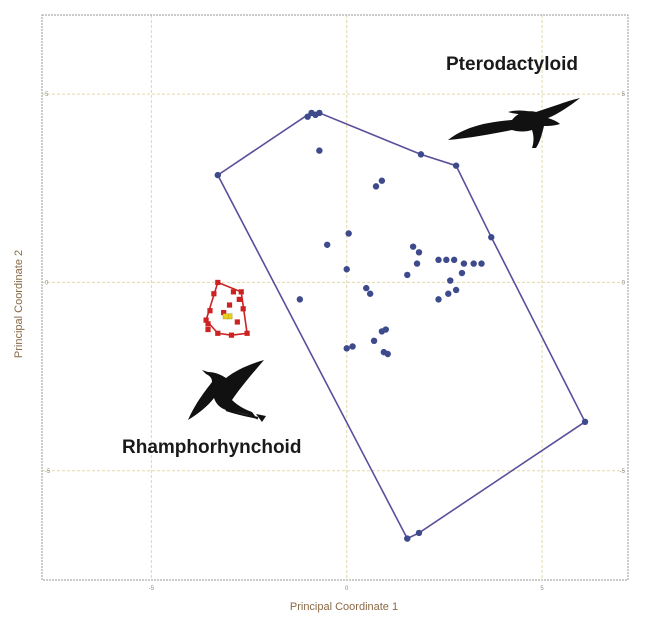 The image size is (653, 620). I want to click on y-tick-label-left: 5, so click(47, 95).